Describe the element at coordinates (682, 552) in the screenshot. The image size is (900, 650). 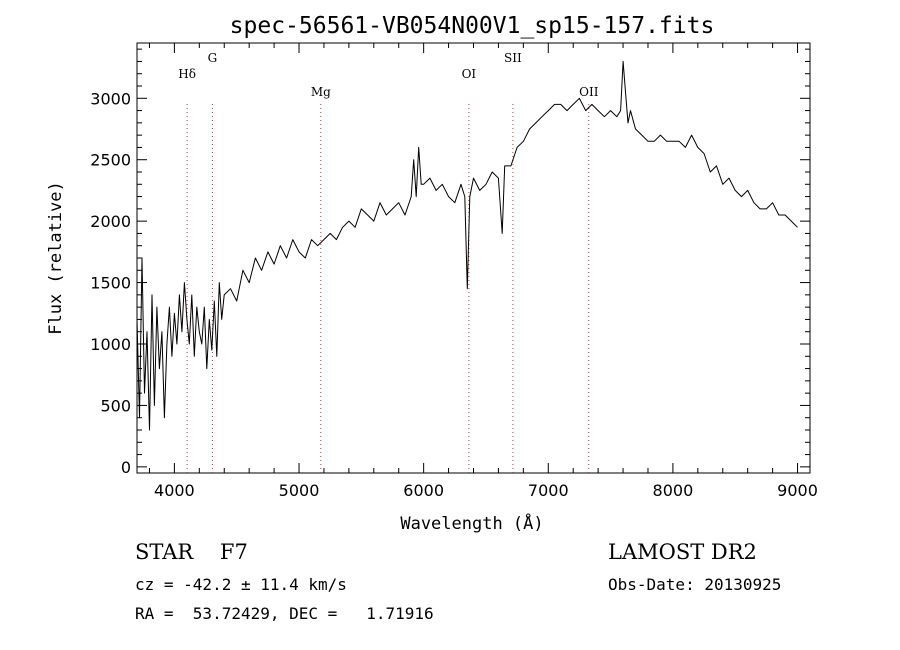
I see `survey-label: LAMOST DR2` at that location.